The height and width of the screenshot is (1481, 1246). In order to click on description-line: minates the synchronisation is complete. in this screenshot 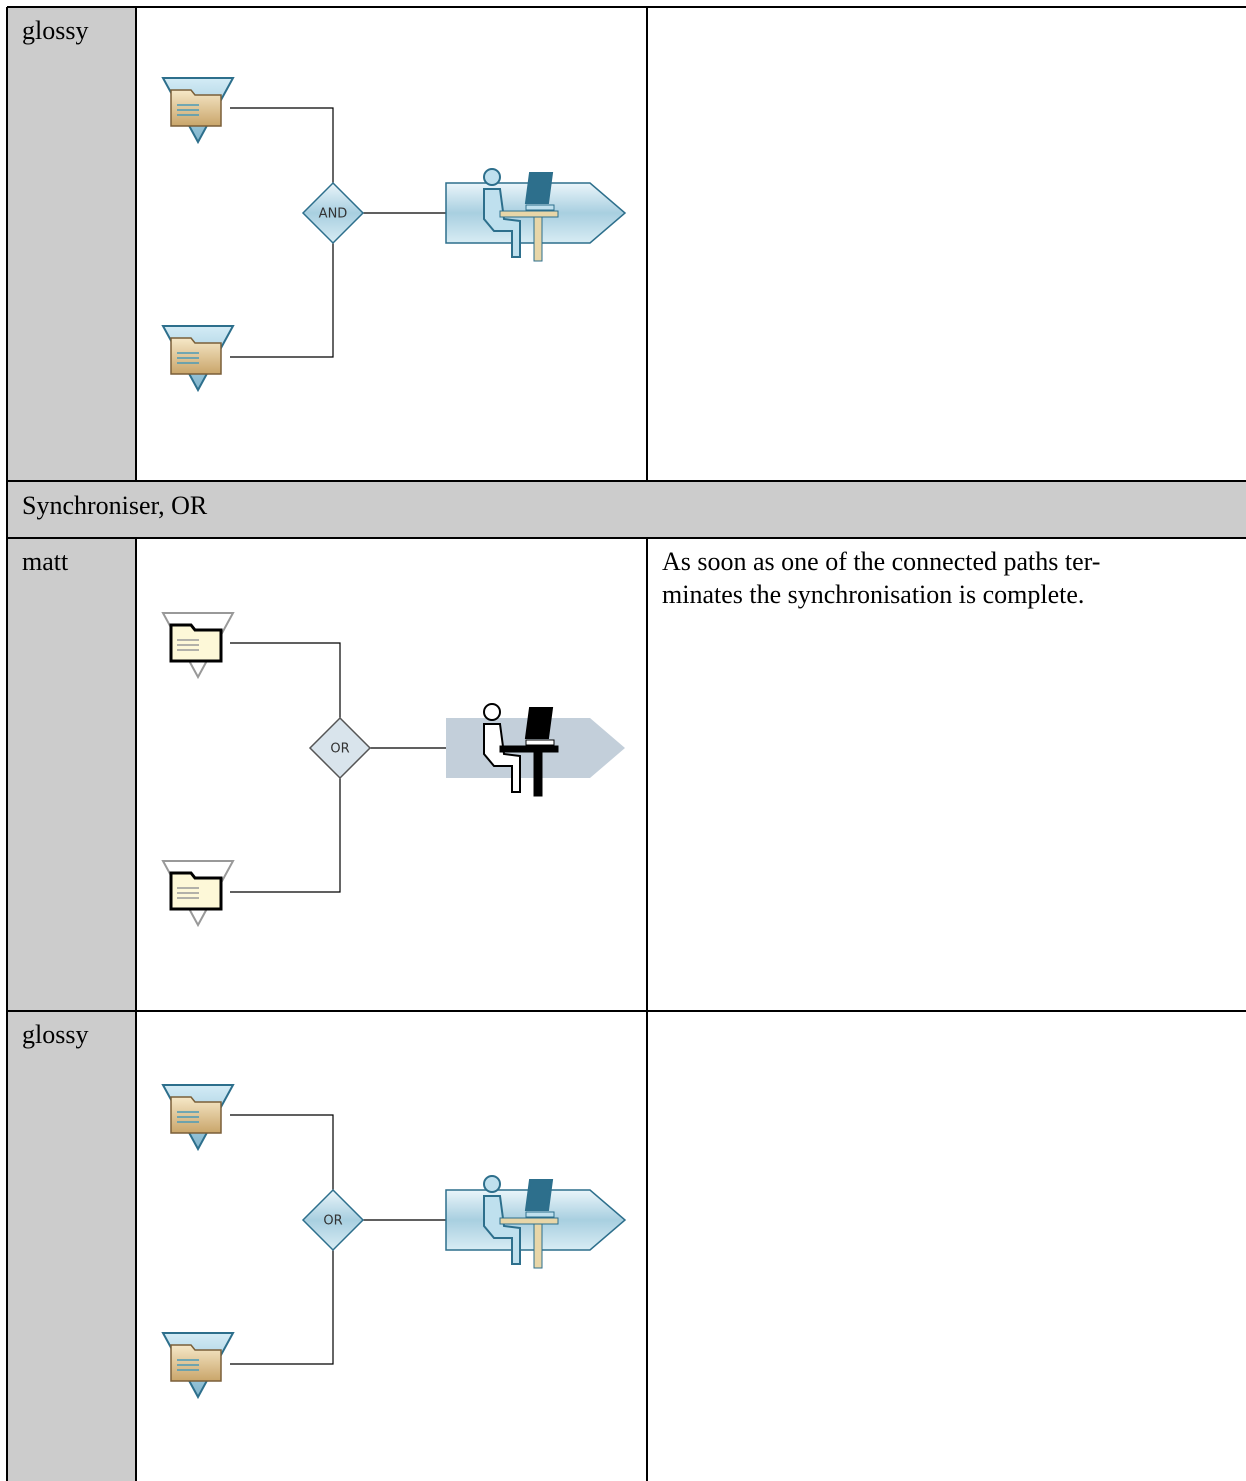, I will do `click(873, 594)`.